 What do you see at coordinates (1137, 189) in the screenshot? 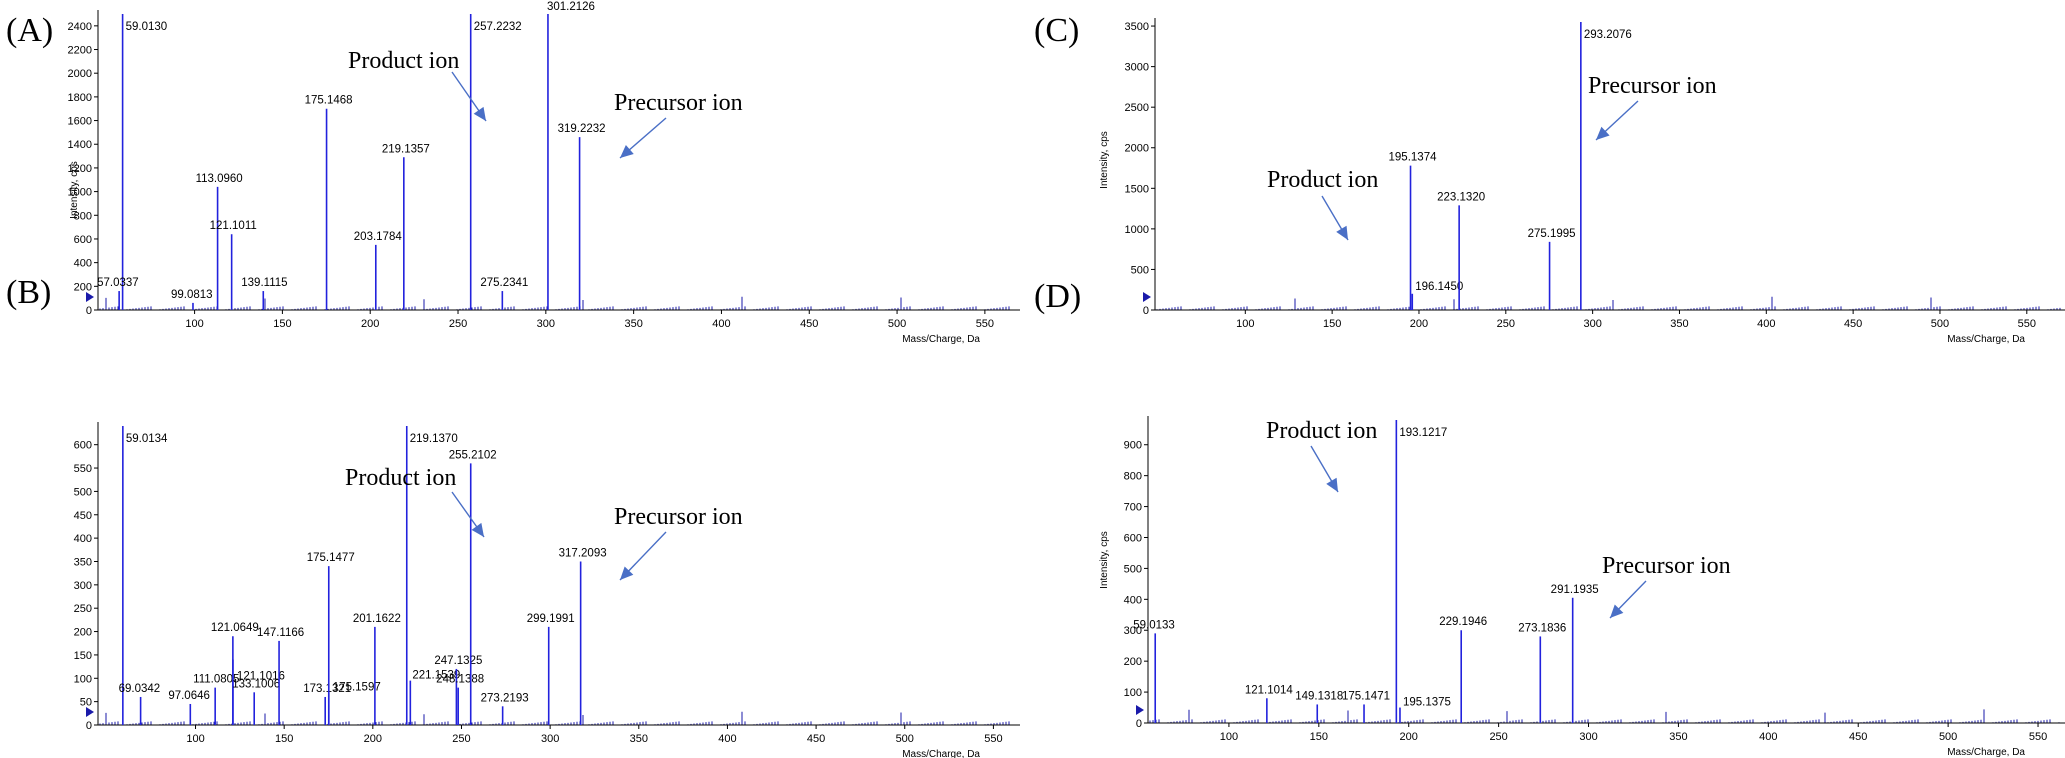
I see `y-tick-label: 1500` at bounding box center [1137, 189].